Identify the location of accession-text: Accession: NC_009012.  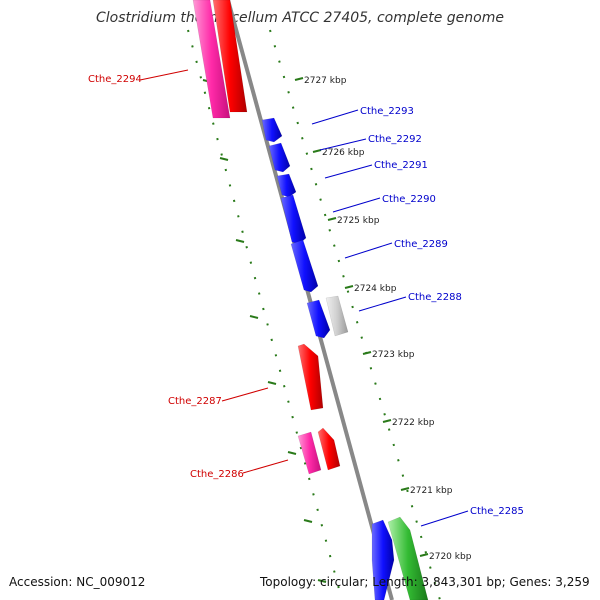
(77, 582).